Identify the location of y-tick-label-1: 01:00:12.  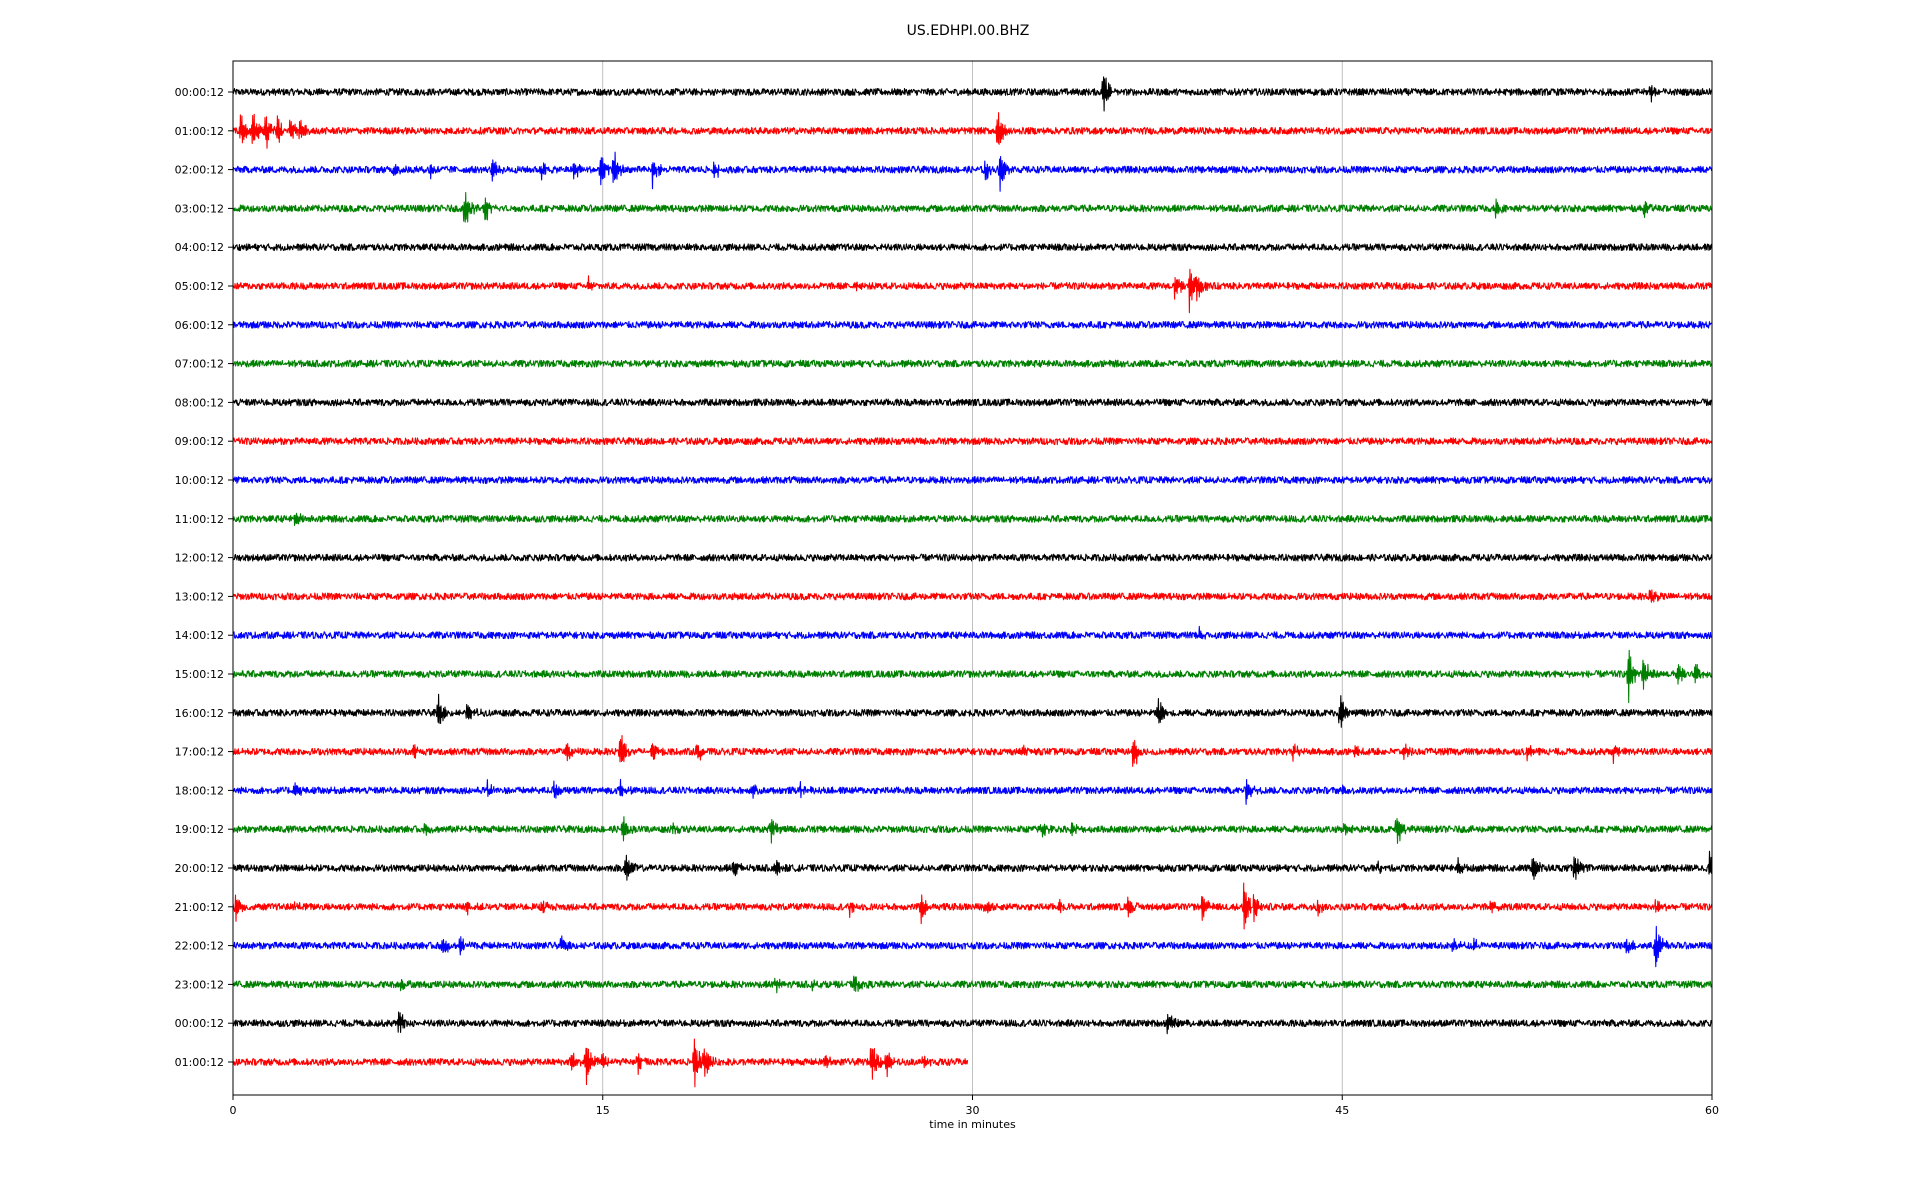
(199, 131).